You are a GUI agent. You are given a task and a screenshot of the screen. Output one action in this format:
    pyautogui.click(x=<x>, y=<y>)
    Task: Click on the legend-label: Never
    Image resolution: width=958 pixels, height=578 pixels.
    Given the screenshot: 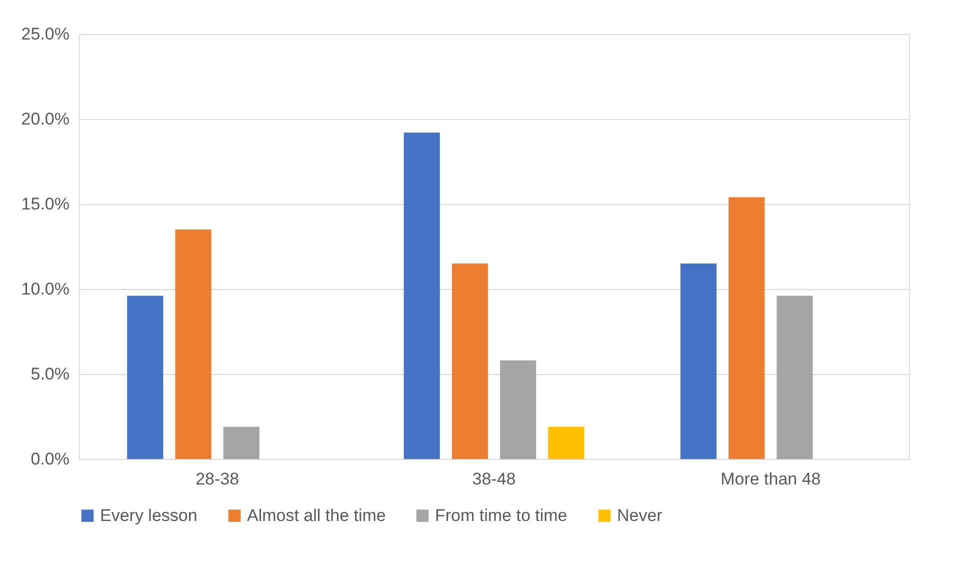 What is the action you would take?
    pyautogui.click(x=640, y=515)
    